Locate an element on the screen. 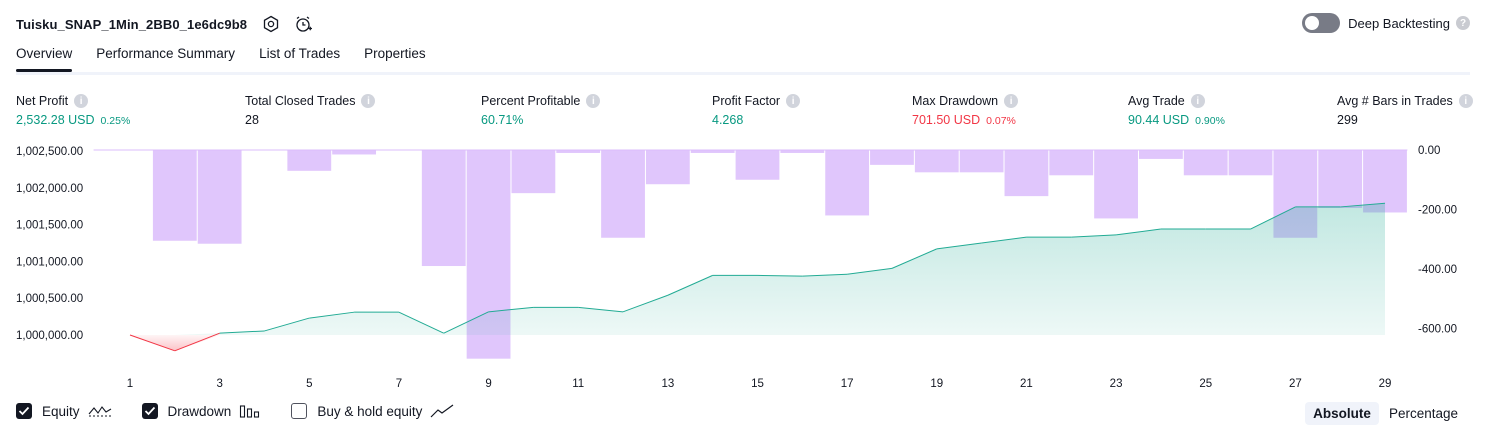 This screenshot has width=1486, height=438. x-tick-label: 1 is located at coordinates (130, 384).